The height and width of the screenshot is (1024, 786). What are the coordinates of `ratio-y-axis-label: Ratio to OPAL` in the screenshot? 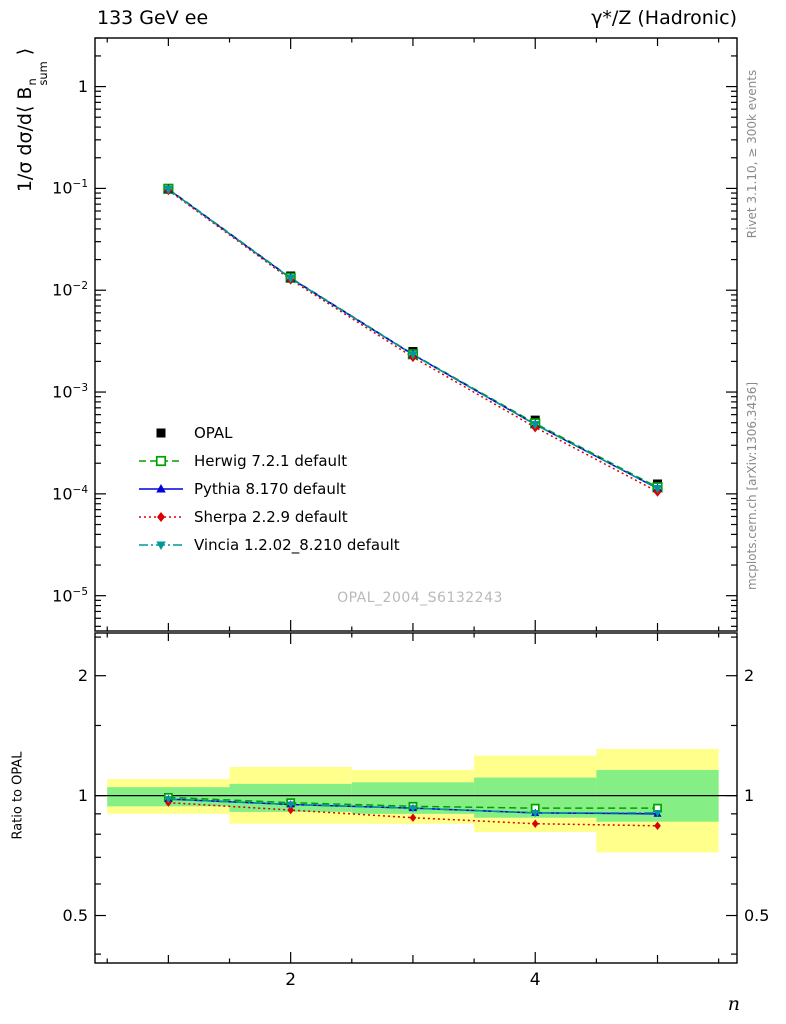 It's located at (18, 795).